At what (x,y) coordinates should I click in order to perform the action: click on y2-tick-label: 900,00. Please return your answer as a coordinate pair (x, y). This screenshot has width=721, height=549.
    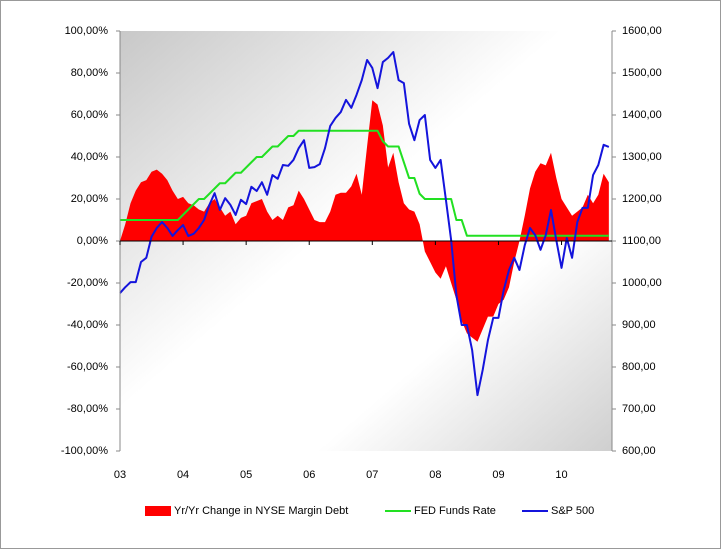
    Looking at the image, I should click on (639, 325).